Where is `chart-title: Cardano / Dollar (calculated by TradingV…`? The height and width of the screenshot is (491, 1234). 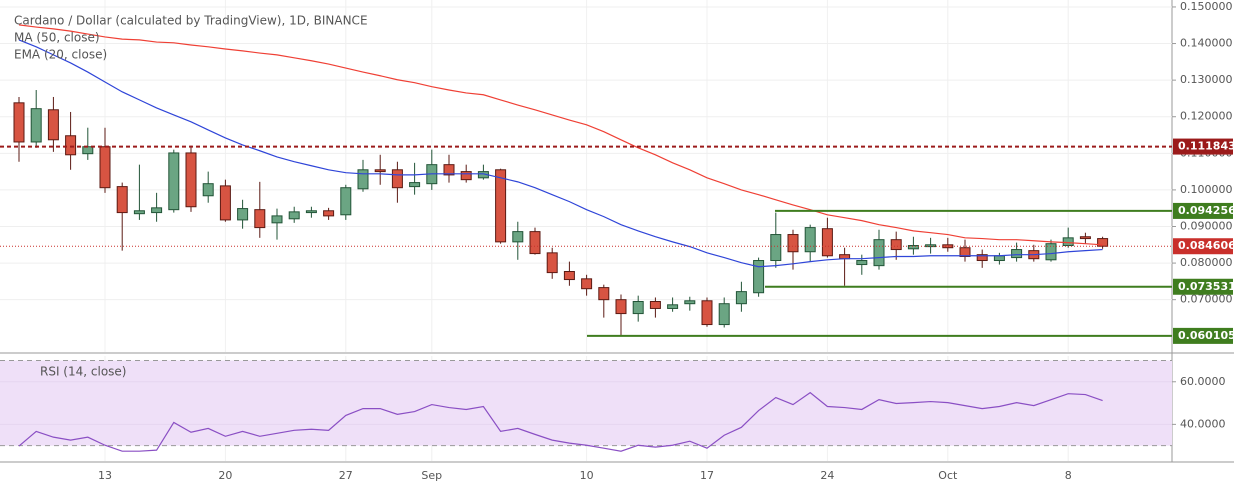 chart-title: Cardano / Dollar (calculated by TradingV… is located at coordinates (191, 21).